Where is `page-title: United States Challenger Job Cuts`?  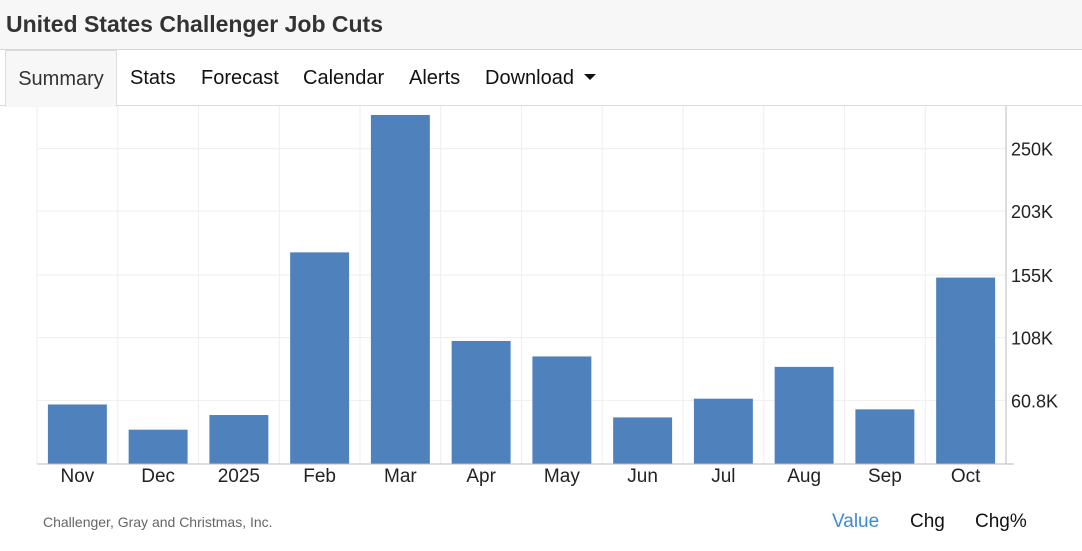
page-title: United States Challenger Job Cuts is located at coordinates (195, 24).